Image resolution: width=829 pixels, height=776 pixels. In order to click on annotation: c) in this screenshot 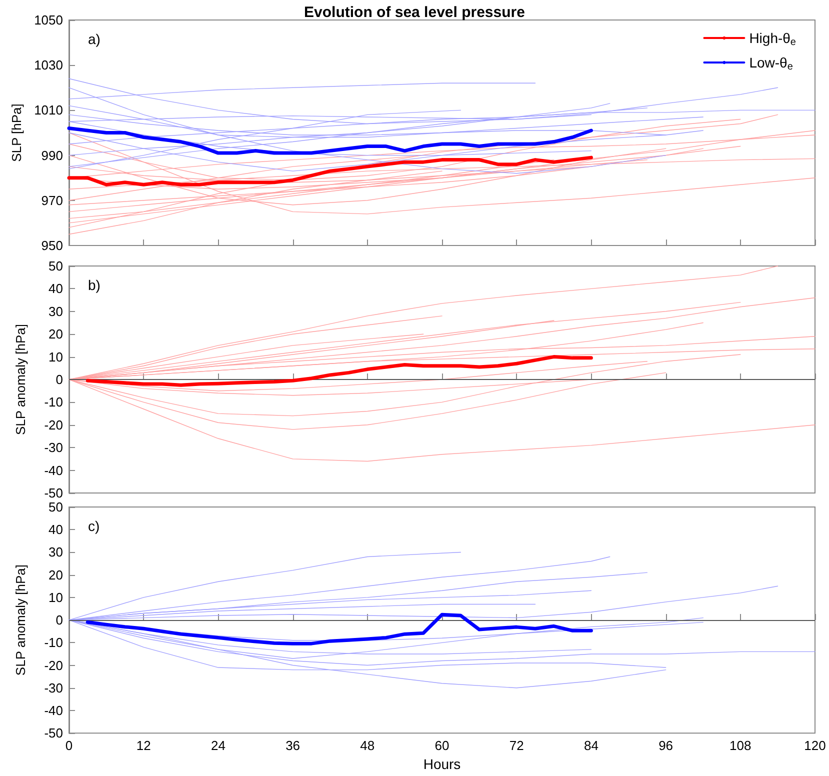, I will do `click(94, 526)`.